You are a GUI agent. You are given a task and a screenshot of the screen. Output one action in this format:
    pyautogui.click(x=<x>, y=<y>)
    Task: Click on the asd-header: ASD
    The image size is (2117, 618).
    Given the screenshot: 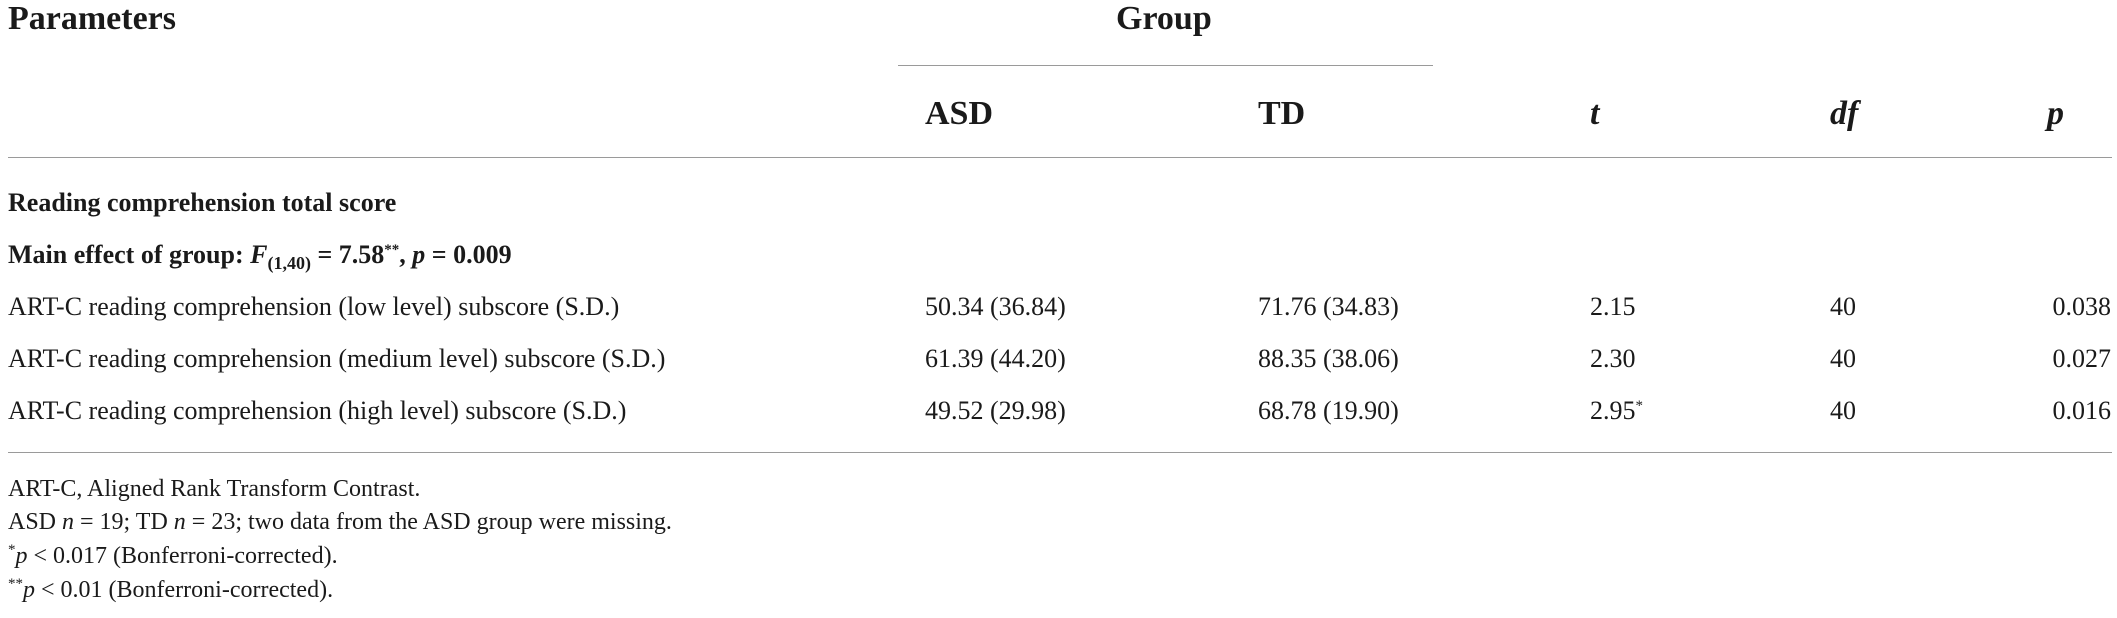 What is the action you would take?
    pyautogui.click(x=959, y=113)
    